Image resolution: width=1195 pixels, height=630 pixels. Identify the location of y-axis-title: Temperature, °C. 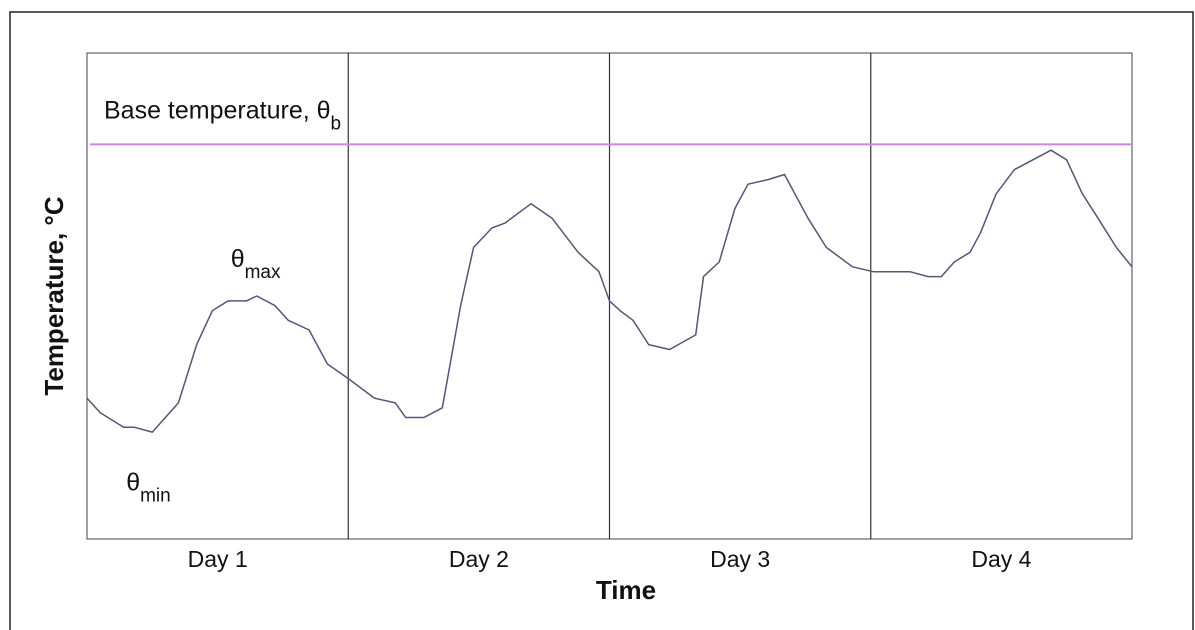
(54, 295).